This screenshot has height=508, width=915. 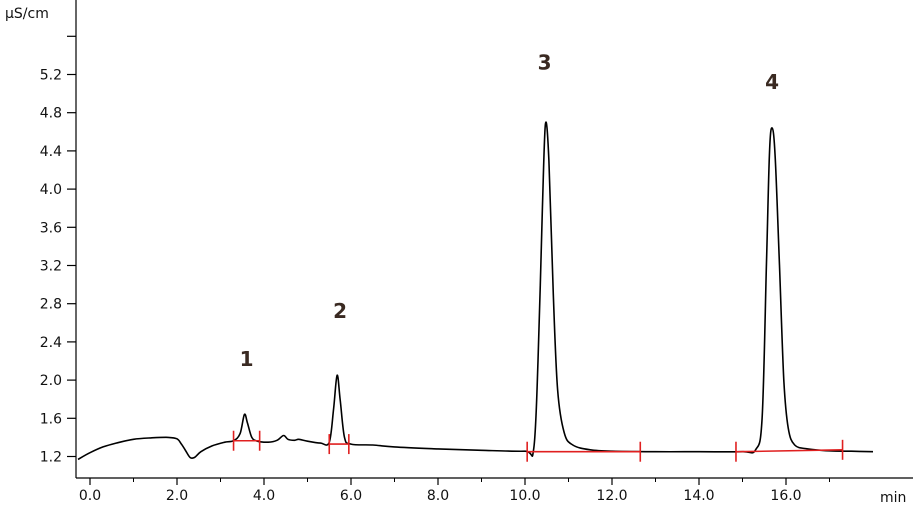 I want to click on y-tick-label: 2.4, so click(x=51, y=343).